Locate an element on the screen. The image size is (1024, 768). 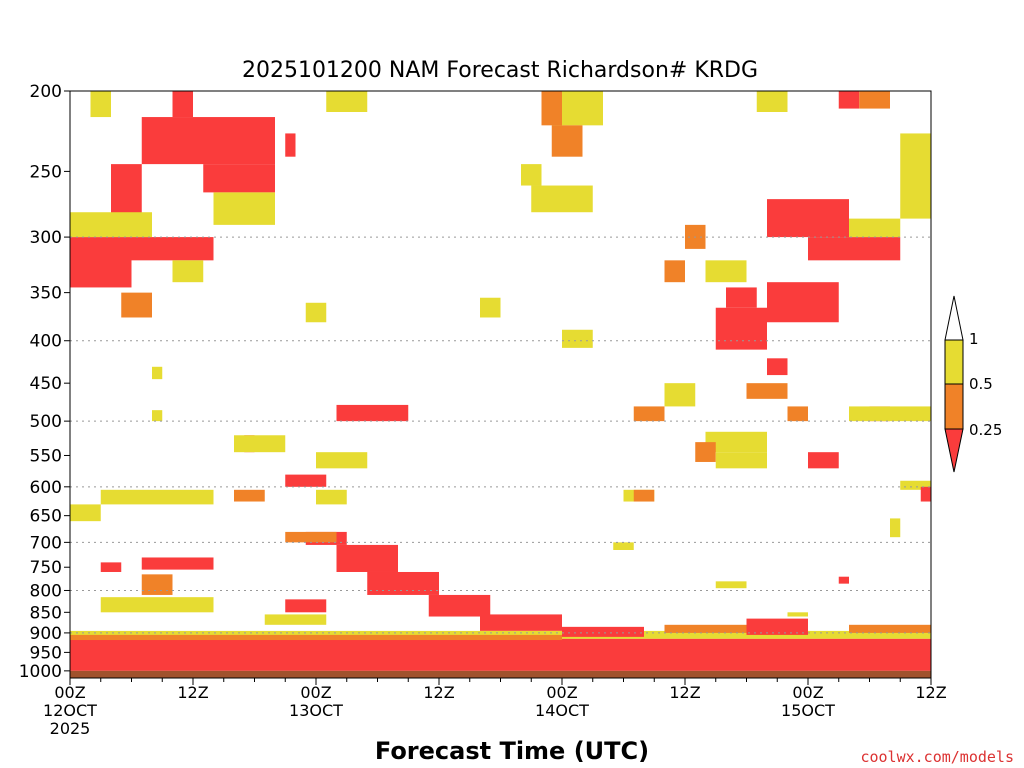
x-tick-label: 2025 is located at coordinates (70, 728).